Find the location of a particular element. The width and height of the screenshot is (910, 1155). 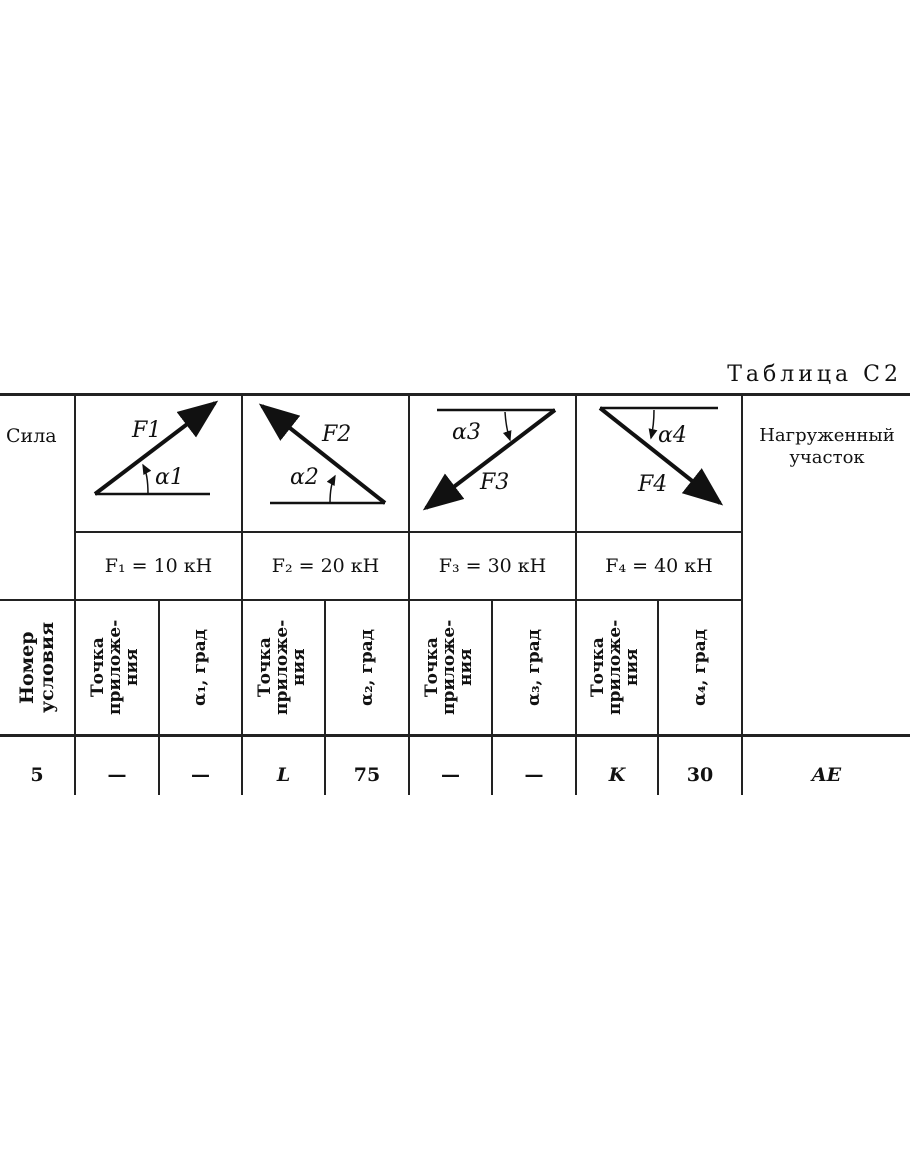

cell: 75 is located at coordinates (367, 775).